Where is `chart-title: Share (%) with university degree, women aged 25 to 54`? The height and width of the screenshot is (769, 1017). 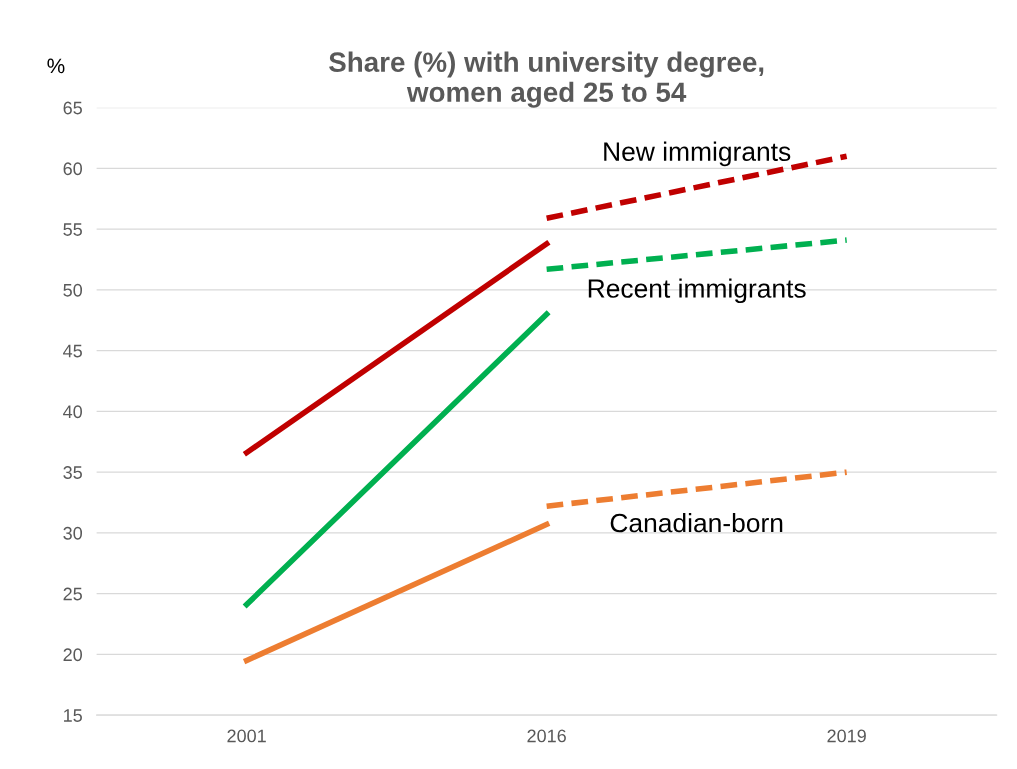
chart-title: Share (%) with university degree, women aged 25 to 54 is located at coordinates (546, 79).